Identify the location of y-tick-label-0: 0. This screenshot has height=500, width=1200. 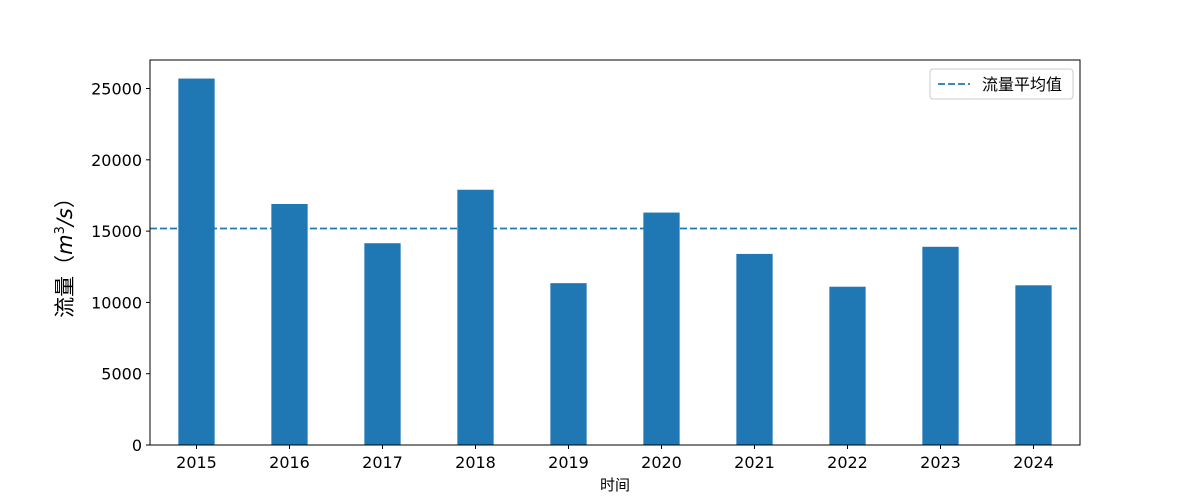
(137, 445).